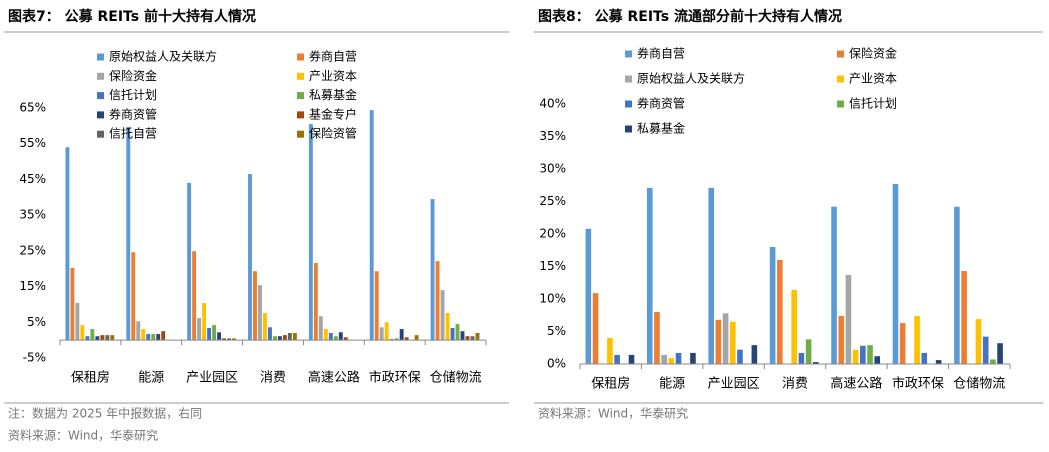 The image size is (1049, 452). Describe the element at coordinates (151, 378) in the screenshot. I see `x-tick-label: 能源` at that location.